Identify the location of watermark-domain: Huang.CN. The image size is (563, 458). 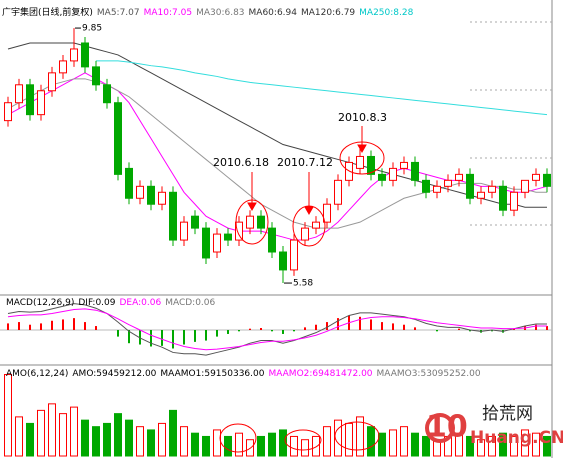
(516, 438).